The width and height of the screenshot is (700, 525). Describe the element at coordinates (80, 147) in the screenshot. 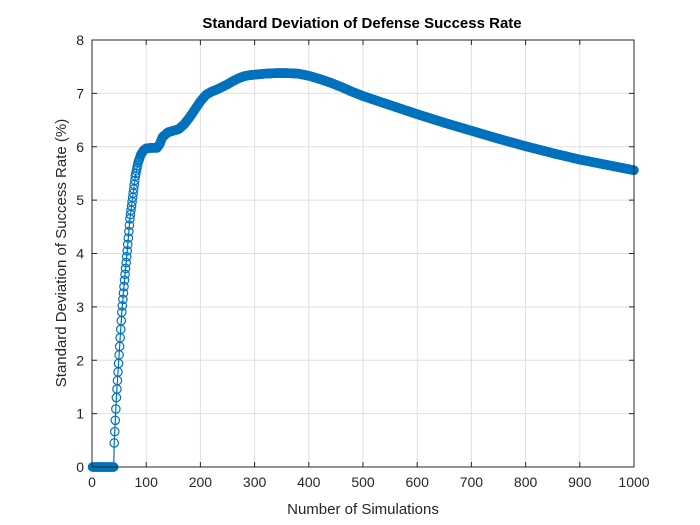

I see `y-tick-label: 6` at that location.